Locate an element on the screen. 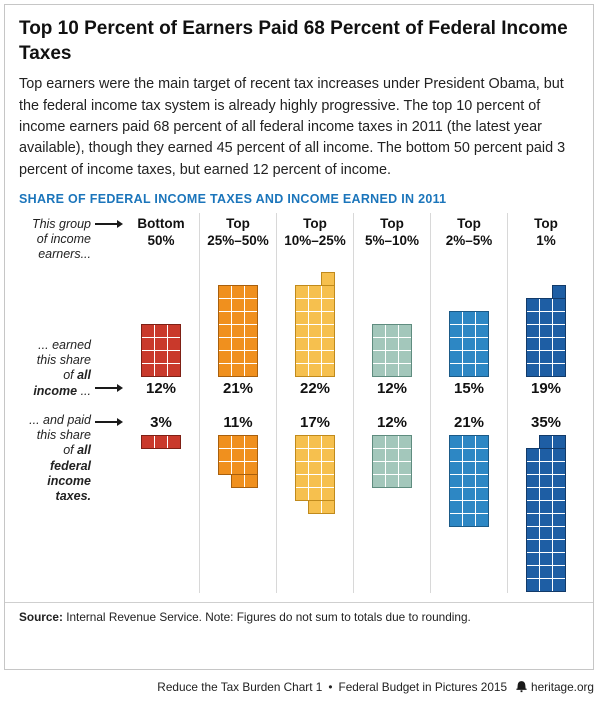  column-header-line2: 10%–25% is located at coordinates (315, 241).